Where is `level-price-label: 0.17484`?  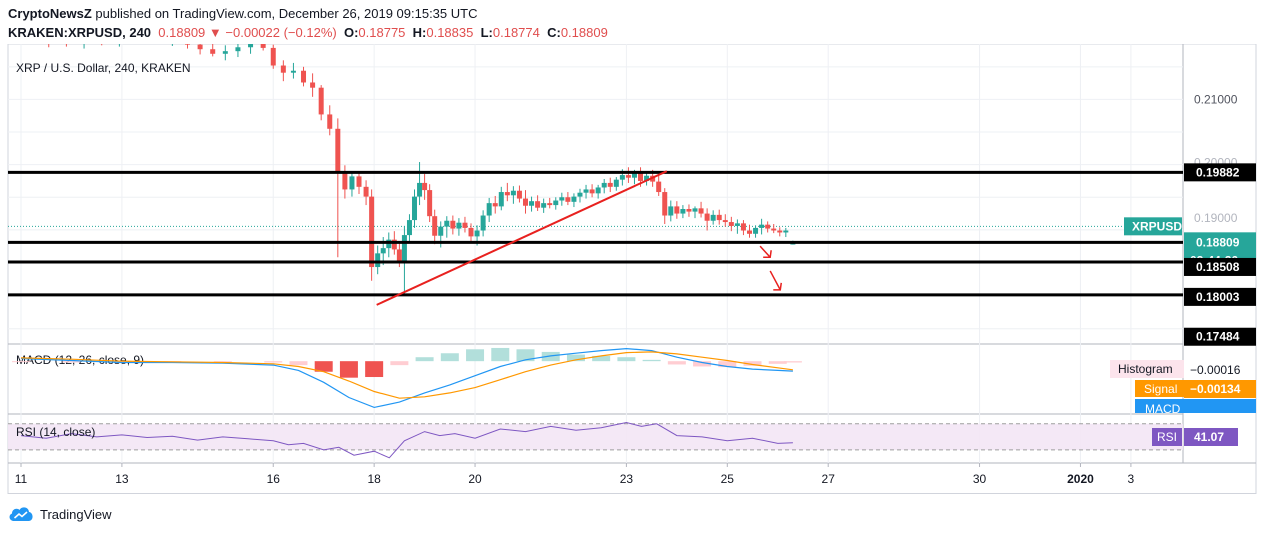 level-price-label: 0.17484 is located at coordinates (1218, 337).